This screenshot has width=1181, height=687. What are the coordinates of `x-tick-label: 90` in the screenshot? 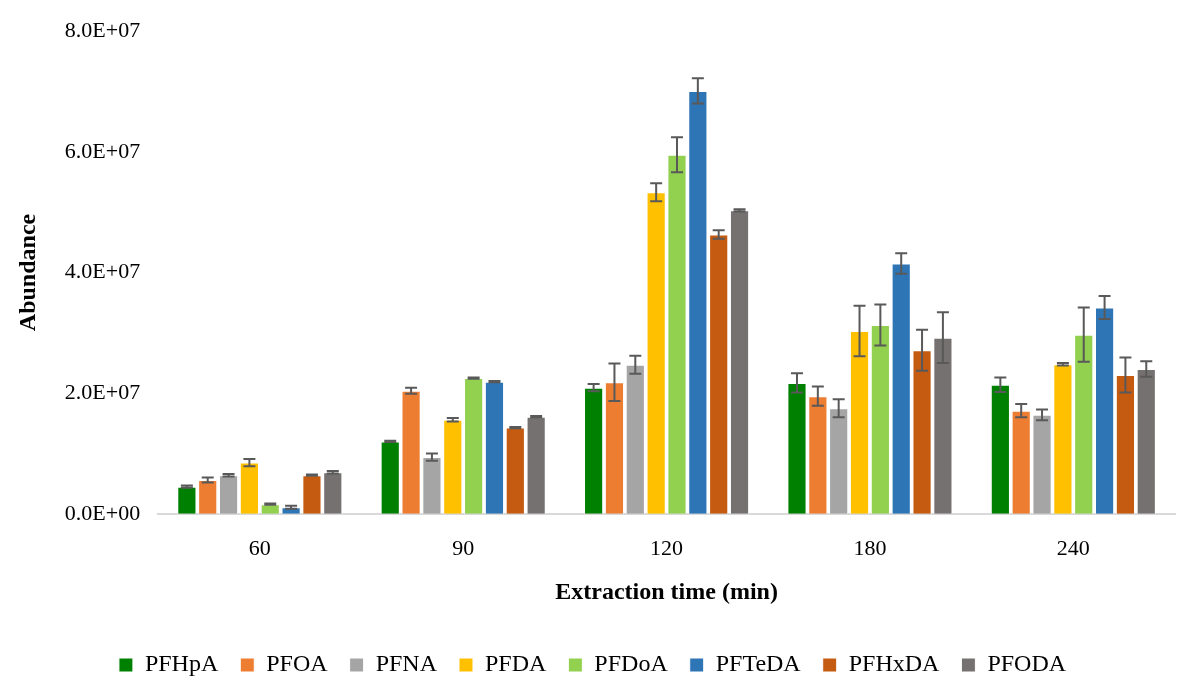 It's located at (463, 547).